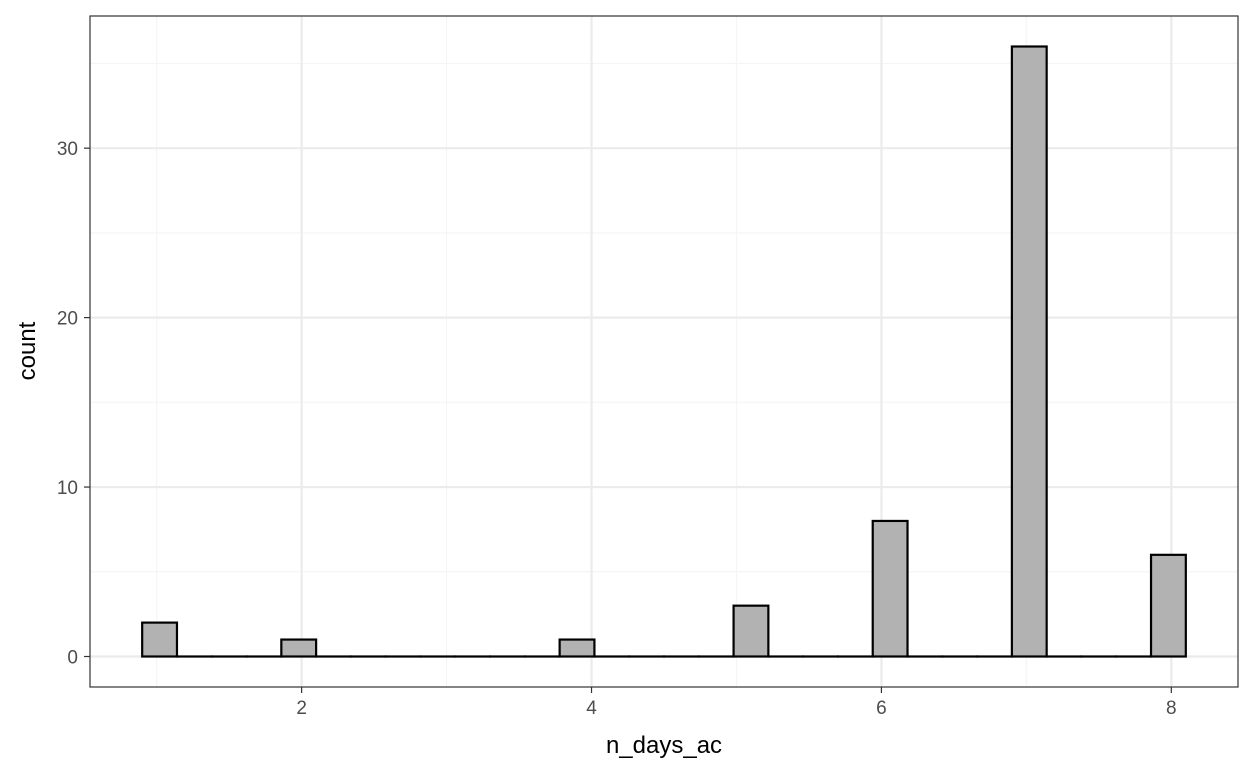  What do you see at coordinates (881, 708) in the screenshot?
I see `x-tick-label: 6` at bounding box center [881, 708].